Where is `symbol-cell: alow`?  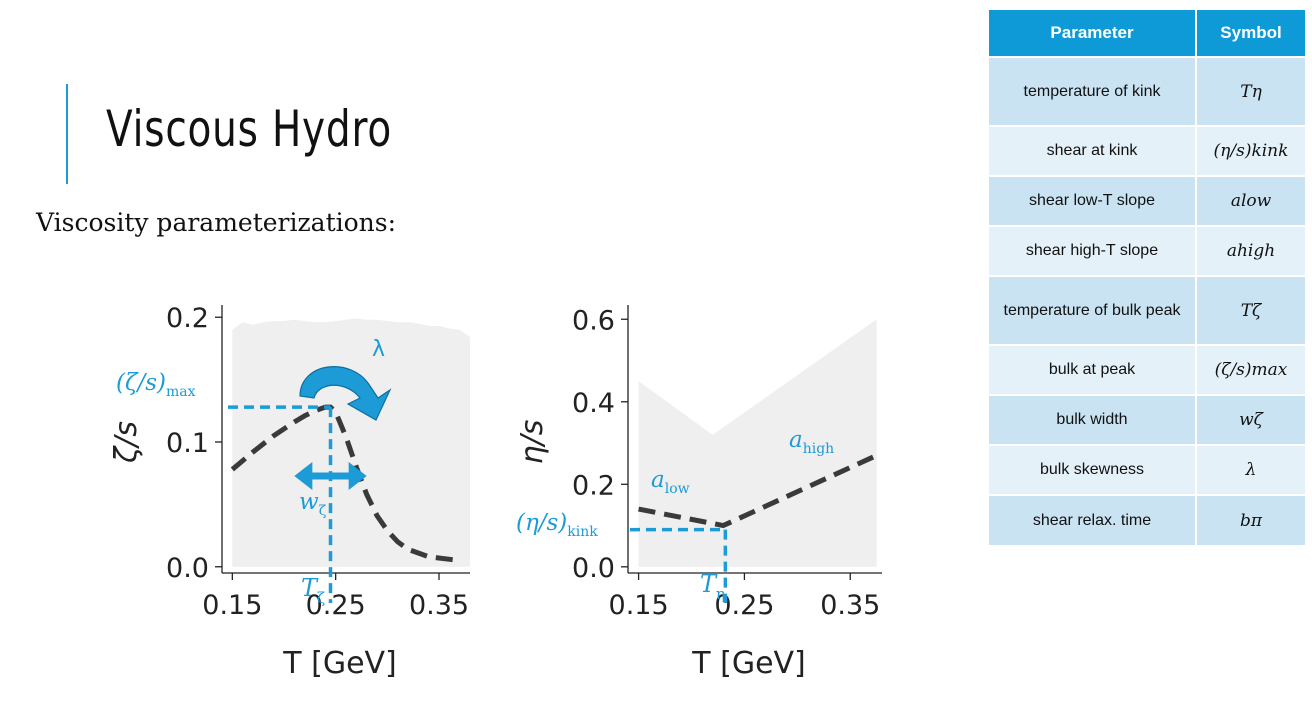
symbol-cell: alow is located at coordinates (1250, 200).